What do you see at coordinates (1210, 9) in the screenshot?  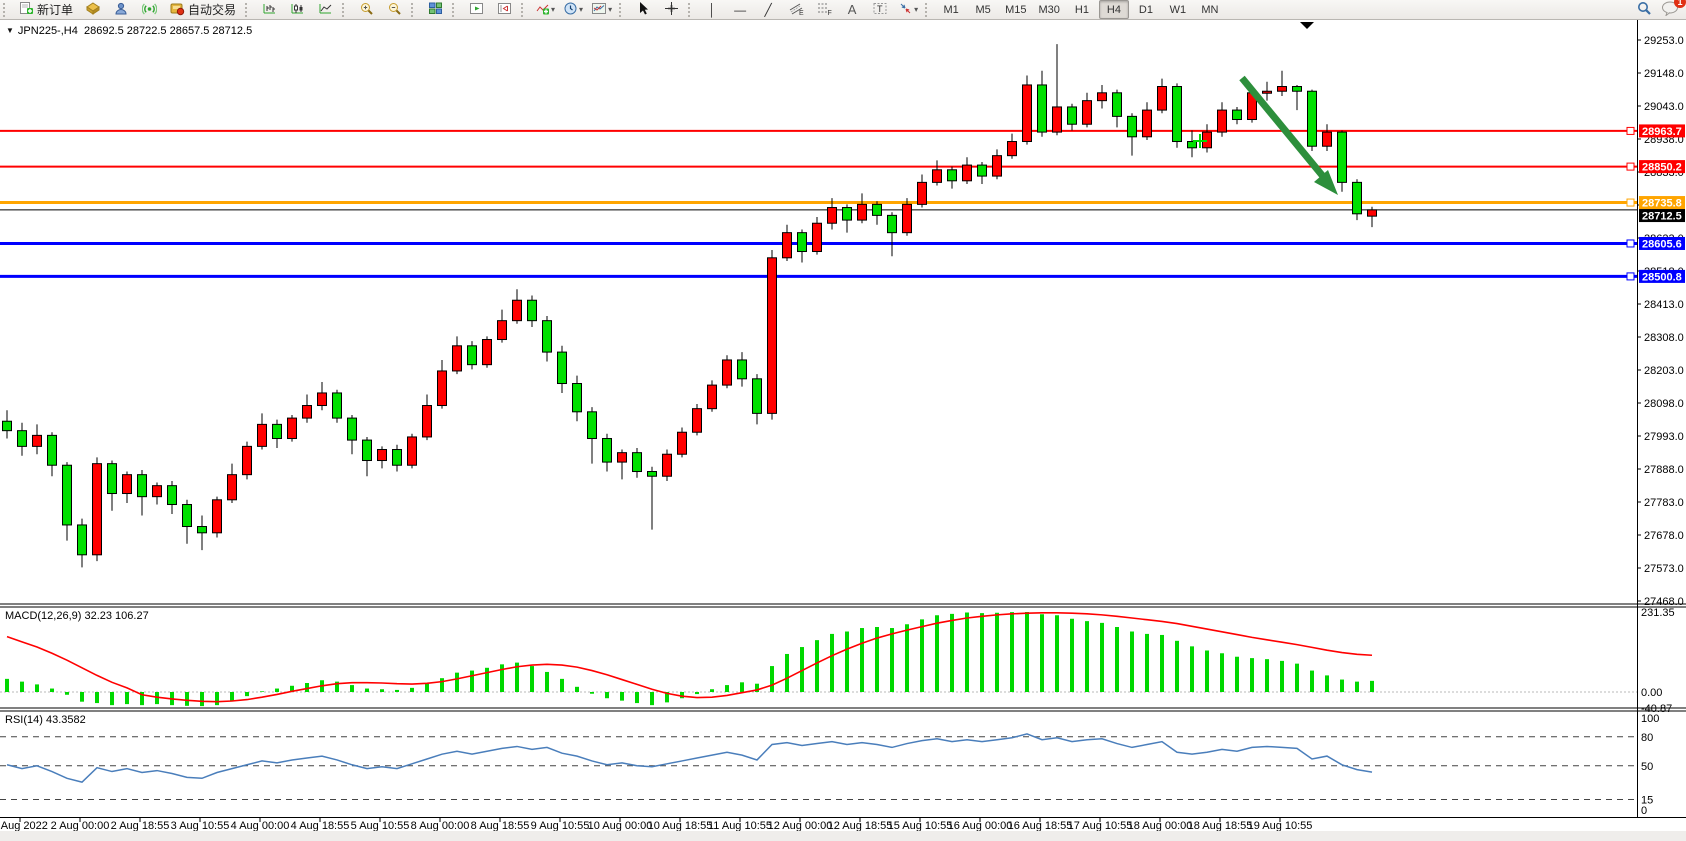 I see `timeframe-mn-button: MN` at bounding box center [1210, 9].